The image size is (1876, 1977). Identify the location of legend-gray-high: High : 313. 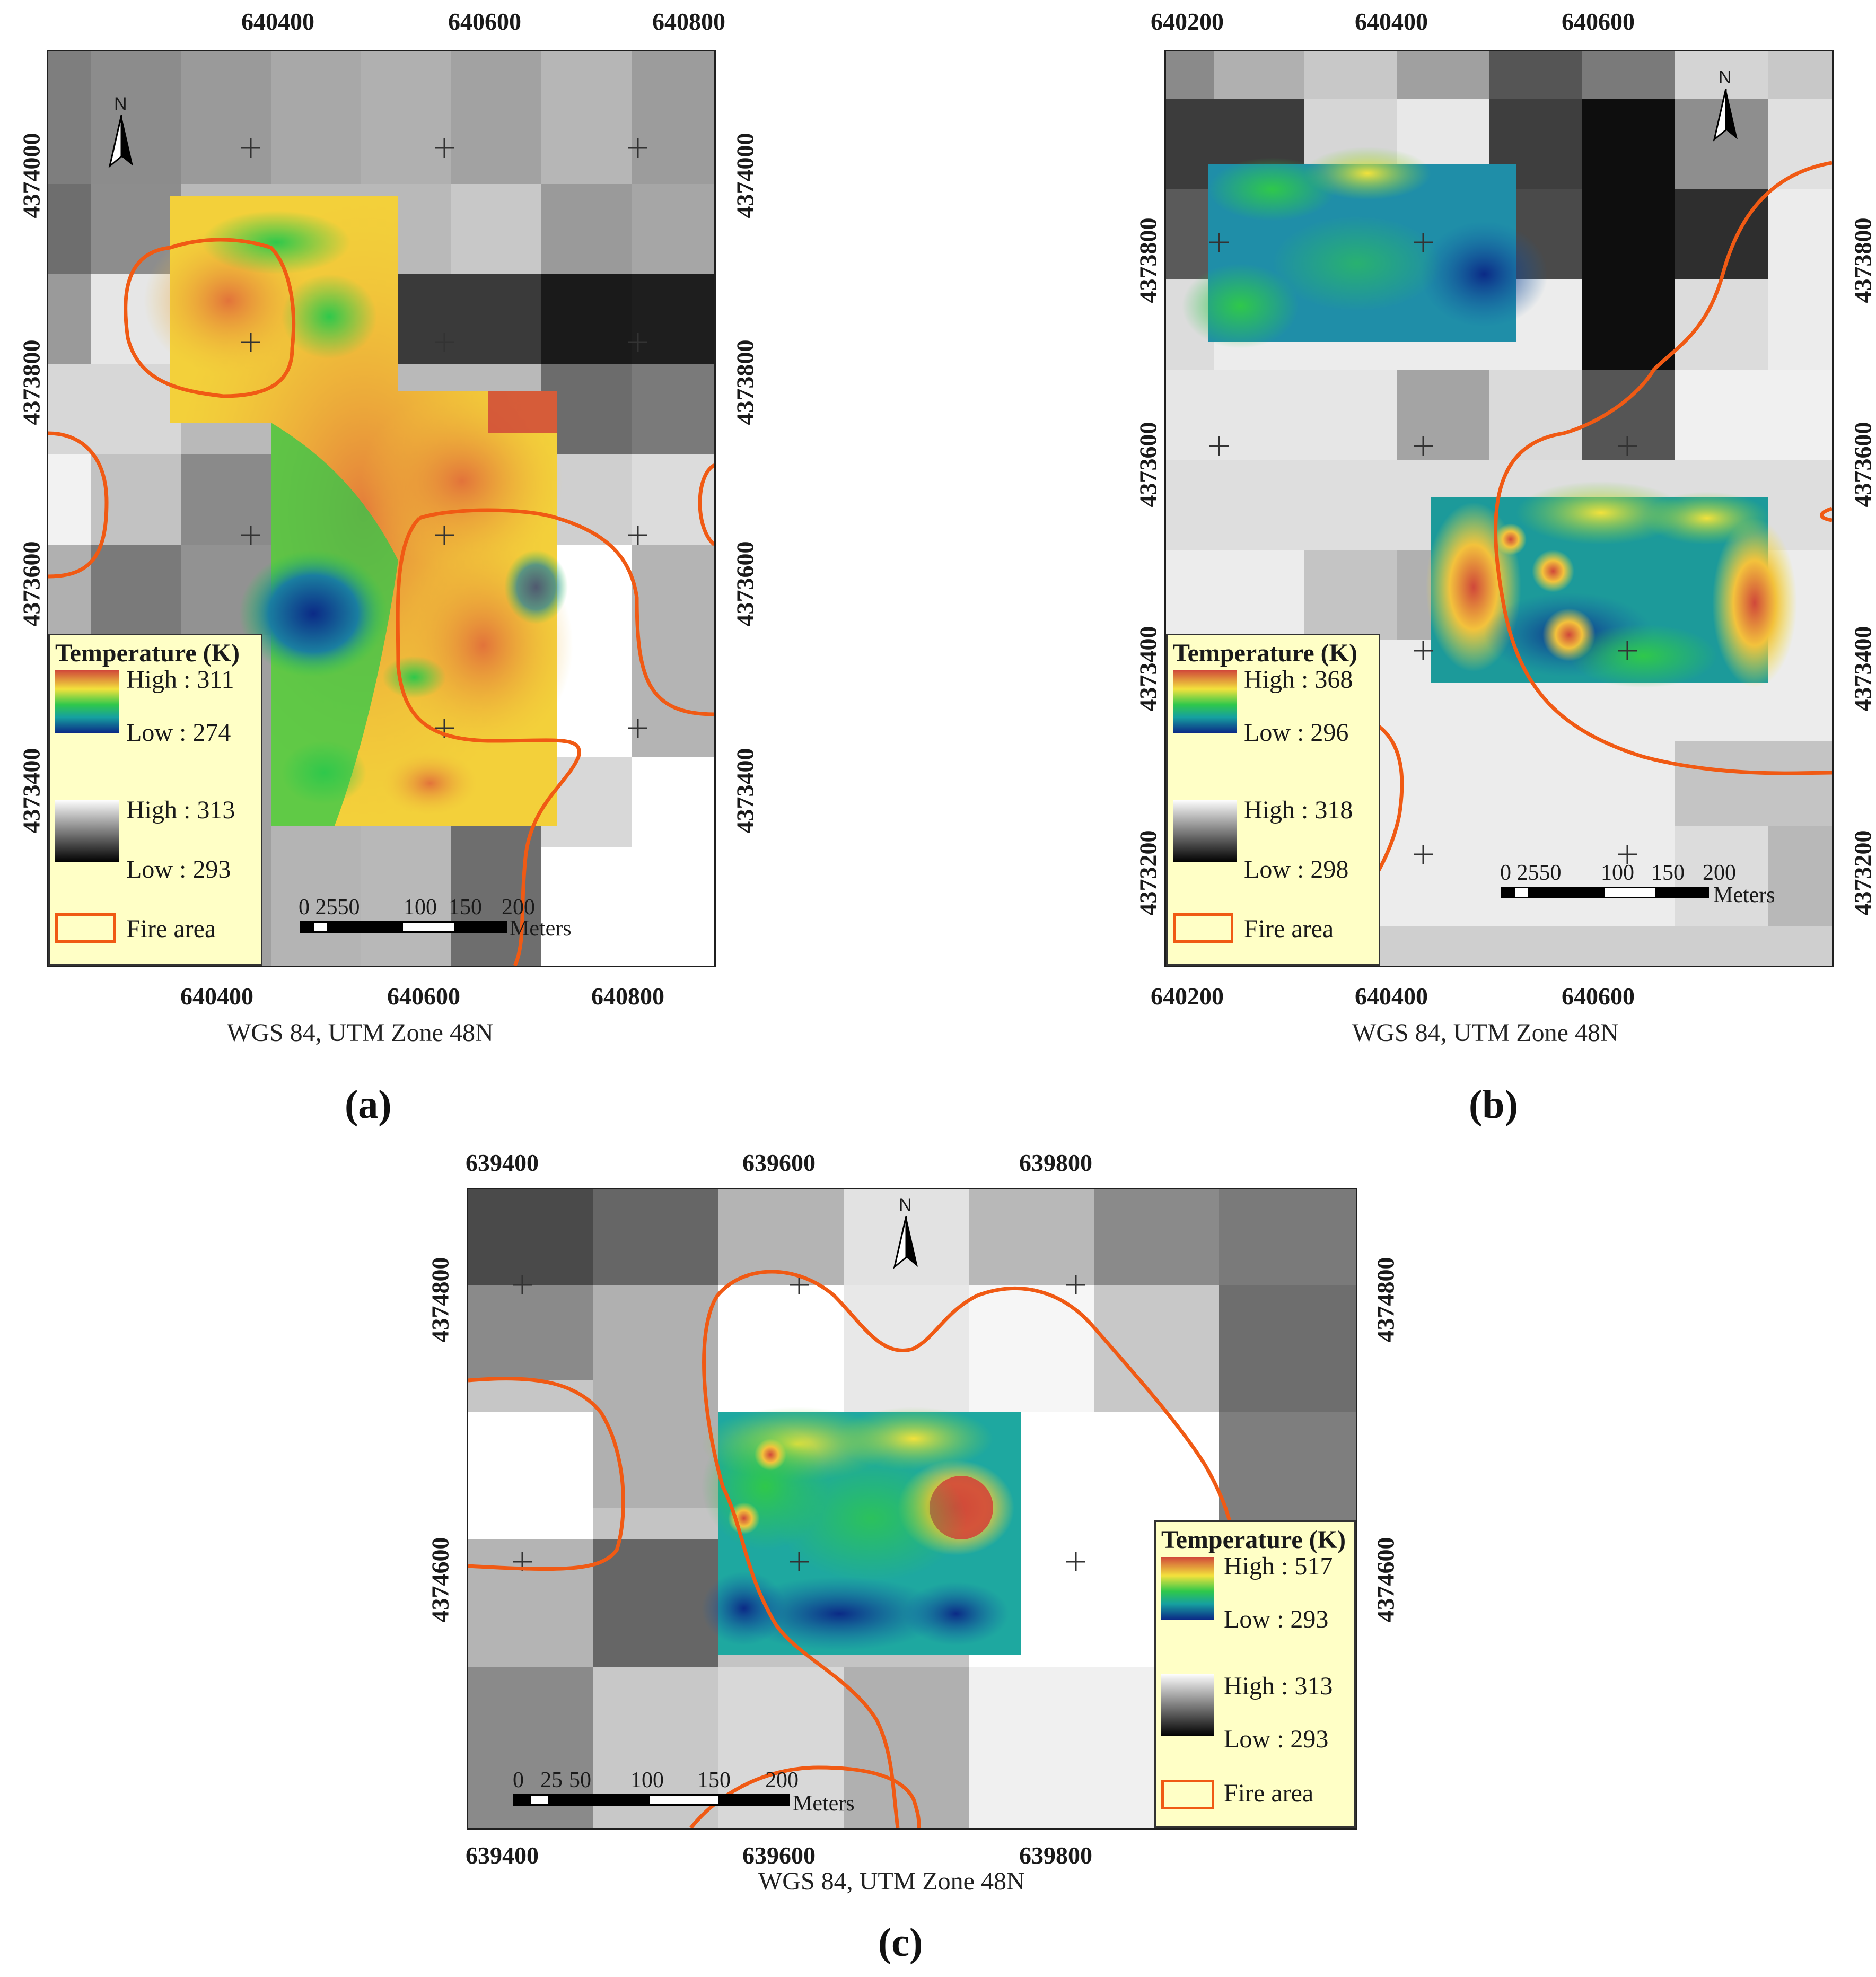
(180, 810).